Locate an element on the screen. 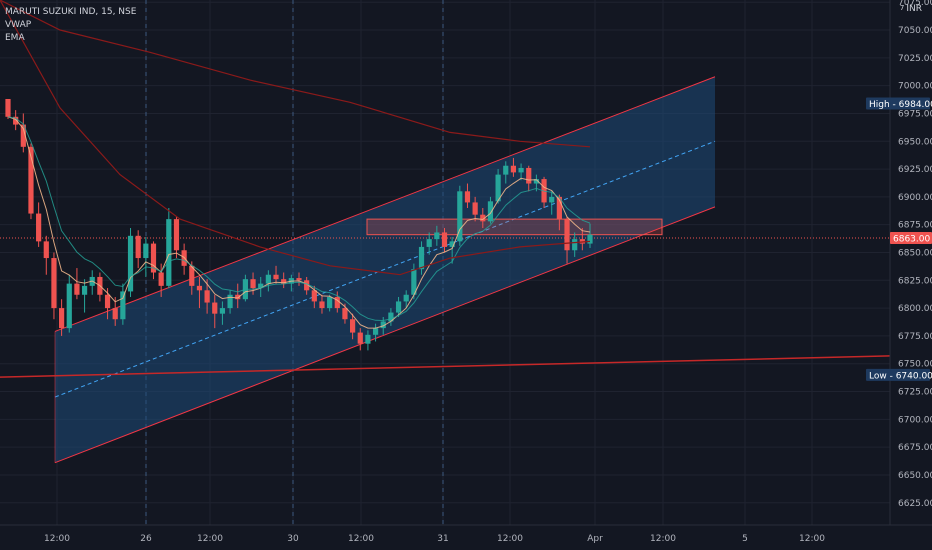 The height and width of the screenshot is (550, 932). y-tick-label: 6650.00 is located at coordinates (915, 476).